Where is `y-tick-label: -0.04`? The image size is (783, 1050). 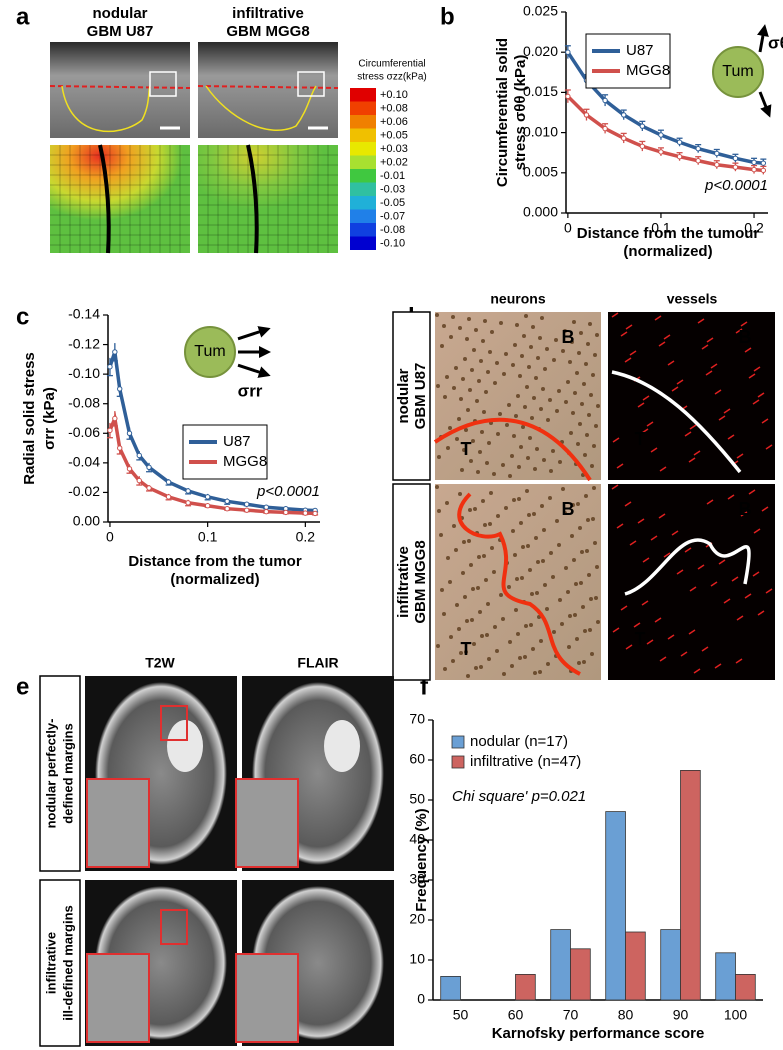 y-tick-label: -0.04 is located at coordinates (84, 462).